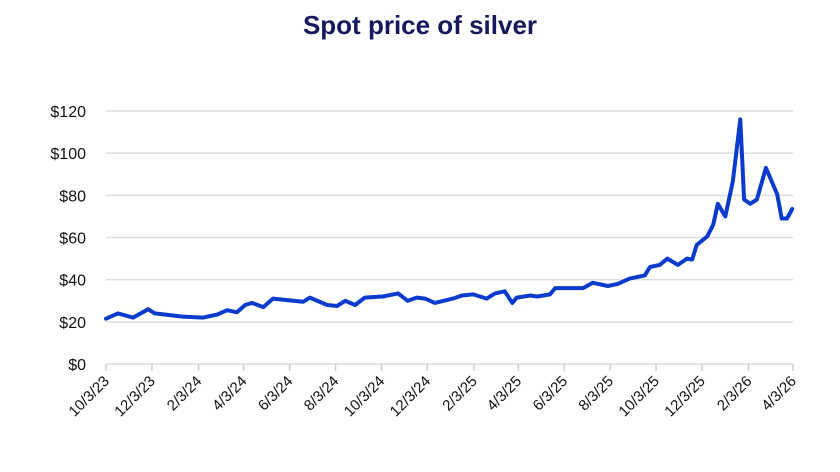  What do you see at coordinates (185, 394) in the screenshot?
I see `x-tick-label: 2/3/24` at bounding box center [185, 394].